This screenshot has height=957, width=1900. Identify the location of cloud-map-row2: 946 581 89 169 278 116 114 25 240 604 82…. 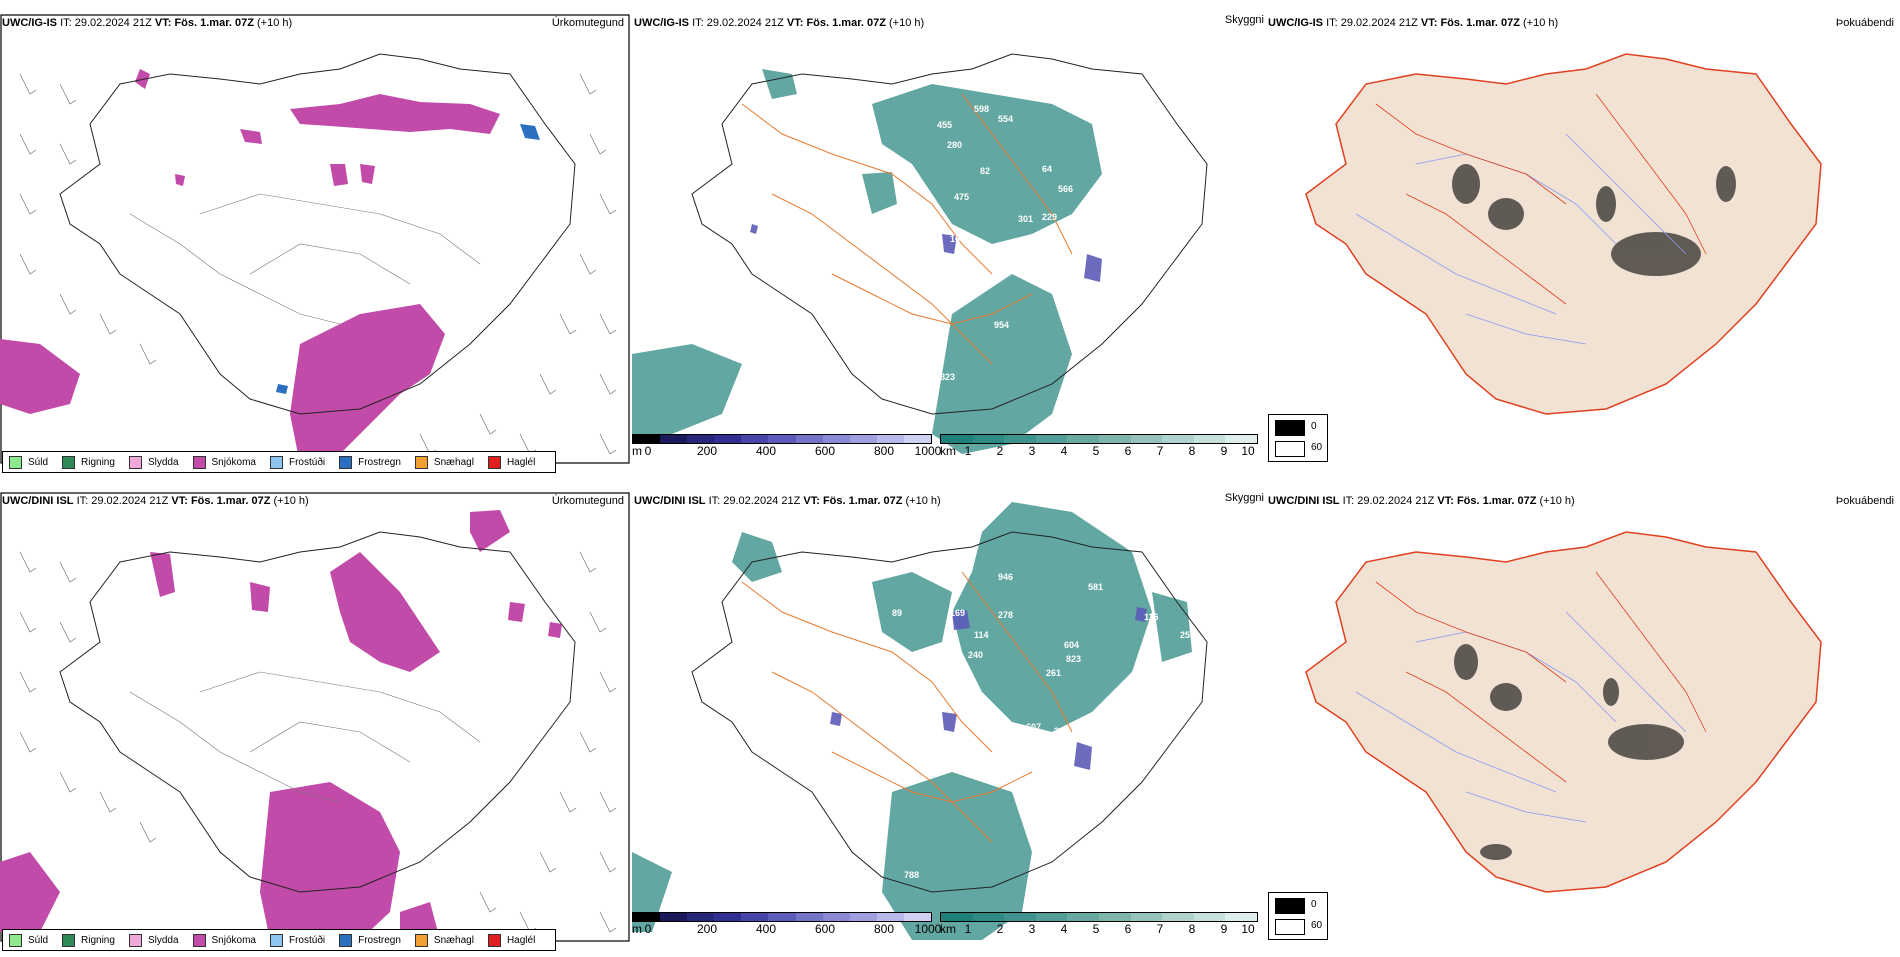
(920, 721).